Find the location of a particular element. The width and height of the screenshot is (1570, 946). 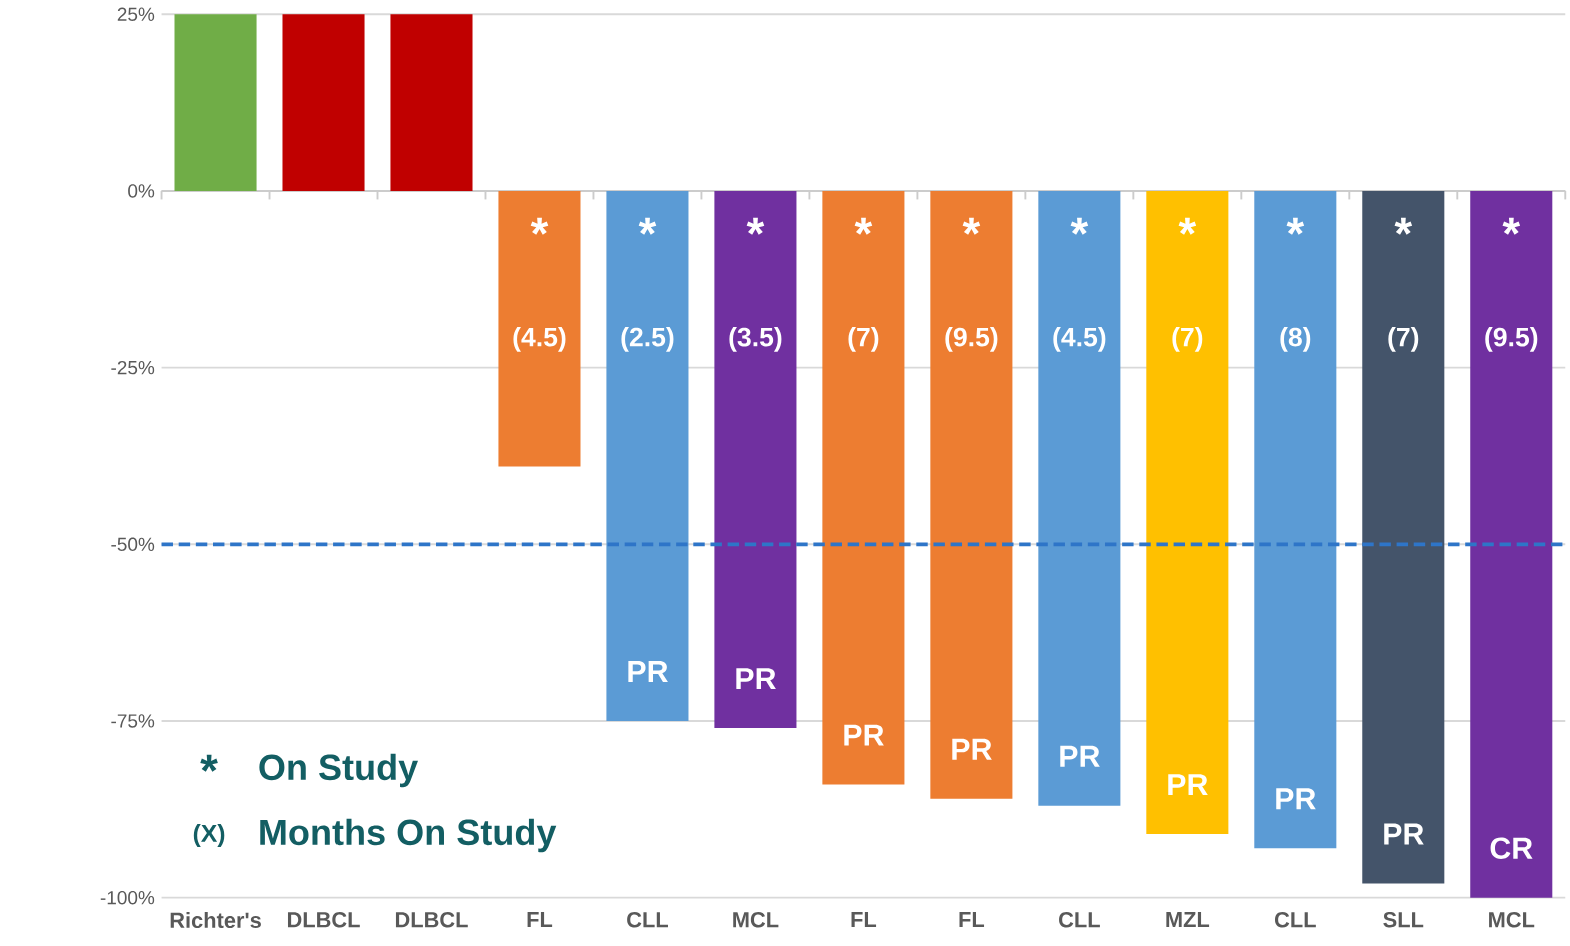

x-tick-label: SLL is located at coordinates (1403, 919).